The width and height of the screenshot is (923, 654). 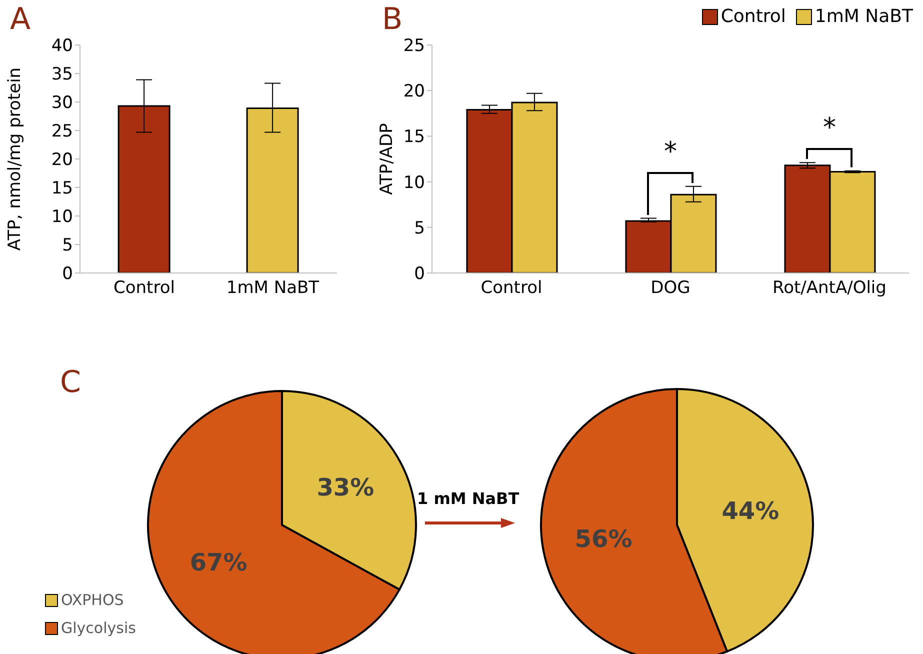 What do you see at coordinates (92, 600) in the screenshot?
I see `legend-label: OXPHOS` at bounding box center [92, 600].